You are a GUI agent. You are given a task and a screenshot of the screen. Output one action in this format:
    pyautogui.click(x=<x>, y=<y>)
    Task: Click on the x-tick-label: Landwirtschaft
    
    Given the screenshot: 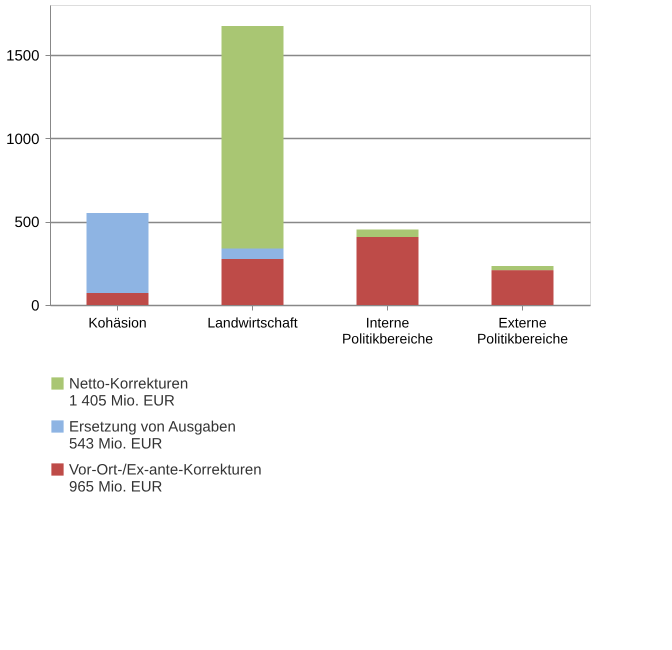 What is the action you would take?
    pyautogui.click(x=252, y=322)
    